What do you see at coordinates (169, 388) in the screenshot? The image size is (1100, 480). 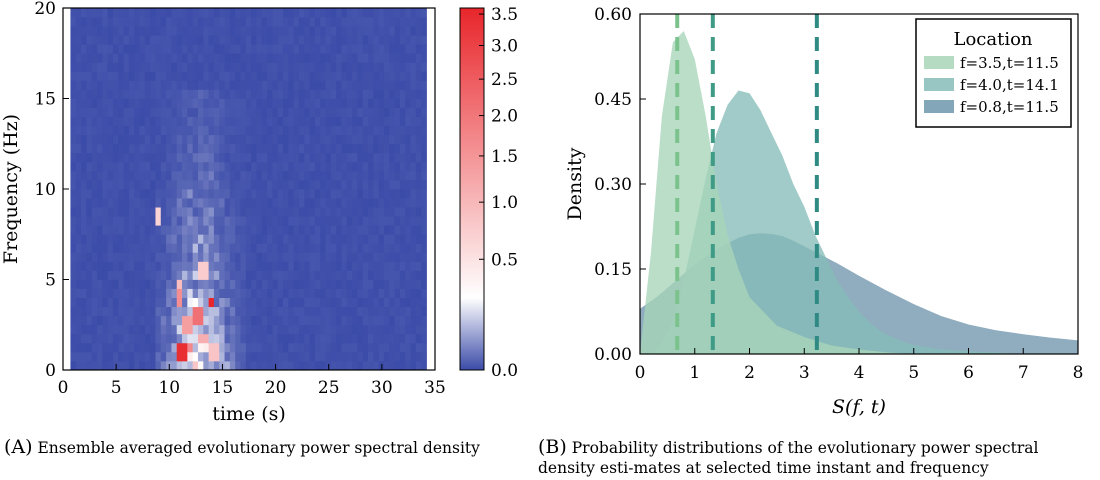 I see `heatmap-x-tick-label: 10` at bounding box center [169, 388].